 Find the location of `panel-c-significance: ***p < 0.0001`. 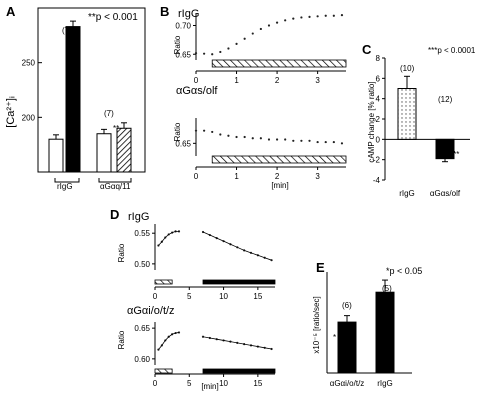

panel-c-significance: ***p < 0.0001 is located at coordinates (452, 50).